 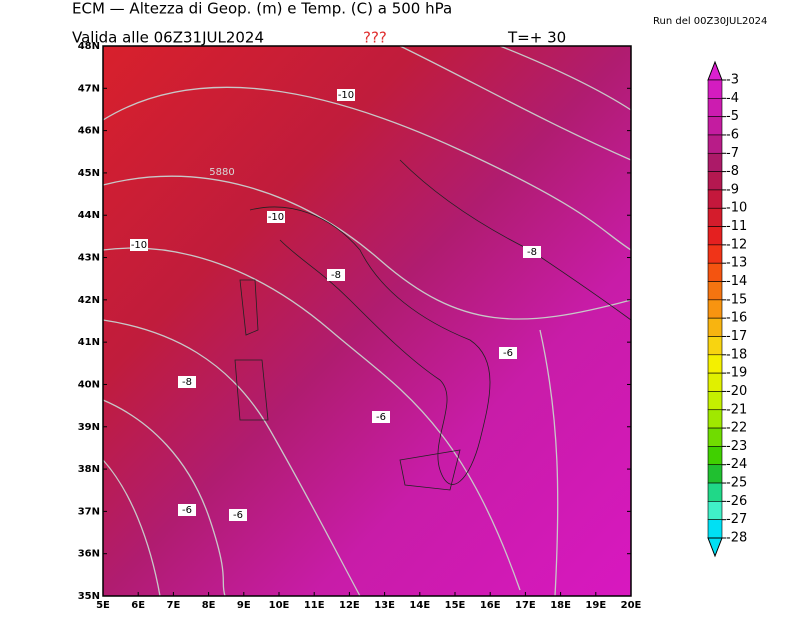 What do you see at coordinates (732, 171) in the screenshot?
I see `colorbar-label: -8` at bounding box center [732, 171].